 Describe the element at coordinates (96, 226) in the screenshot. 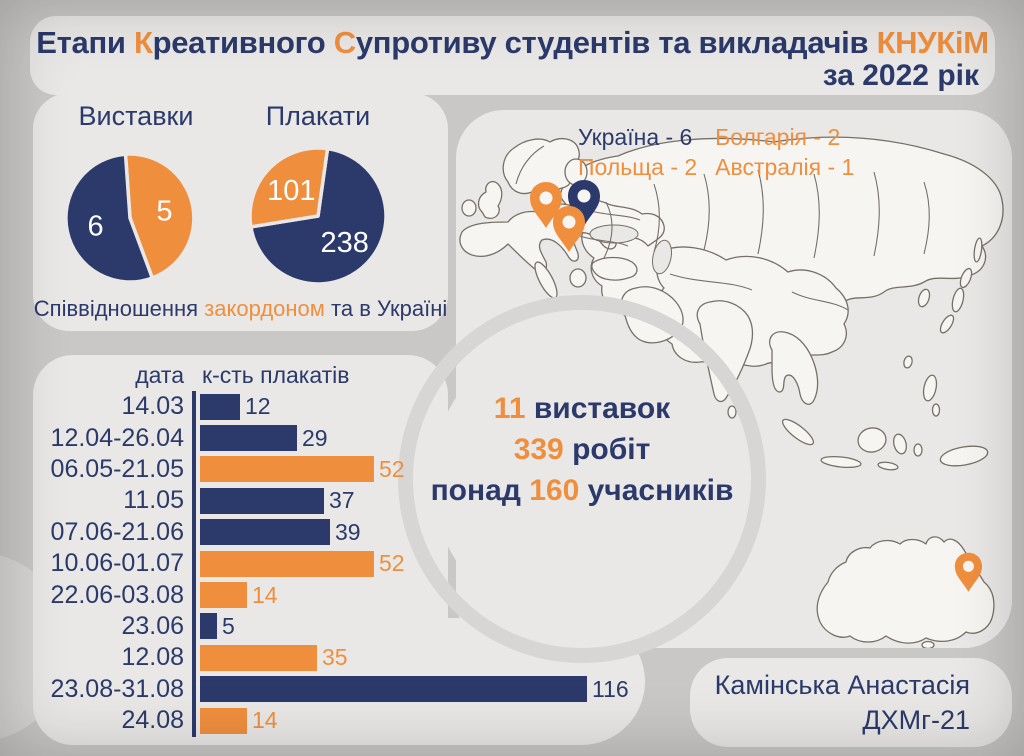

I see `pie-slice-value: 6` at that location.